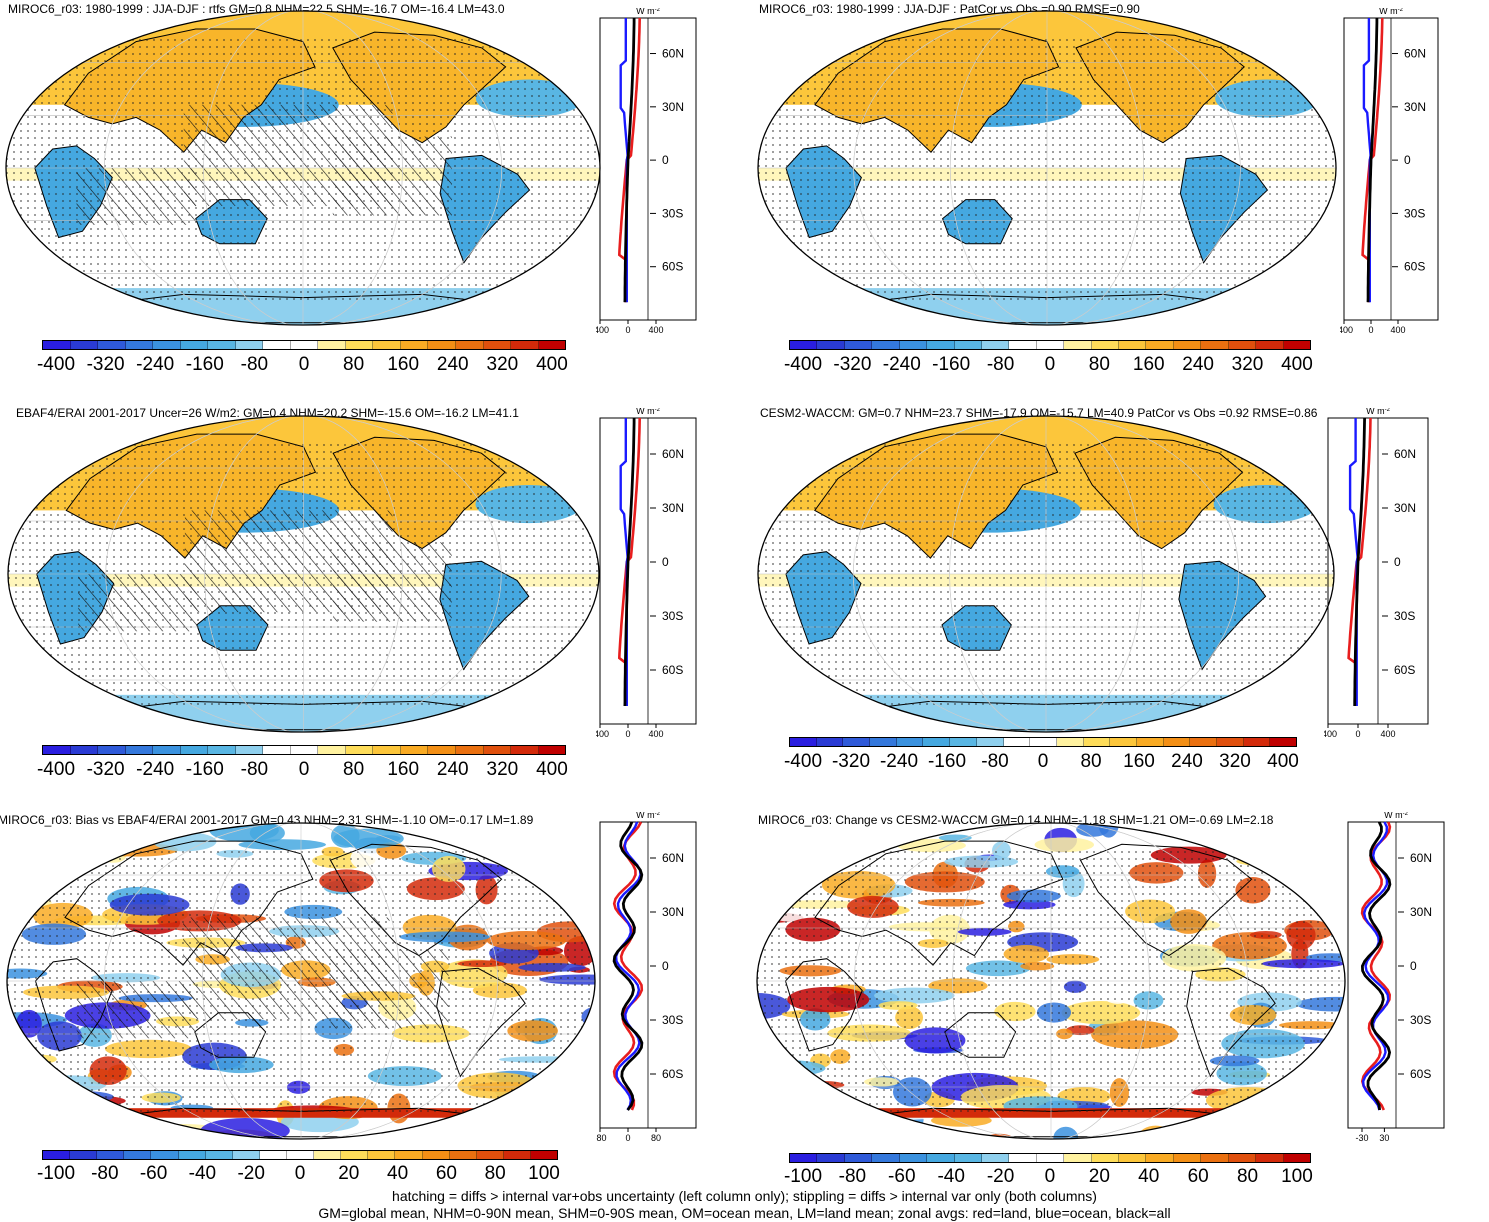  I want to click on lat-tick-label: 60S, so click(1414, 267).